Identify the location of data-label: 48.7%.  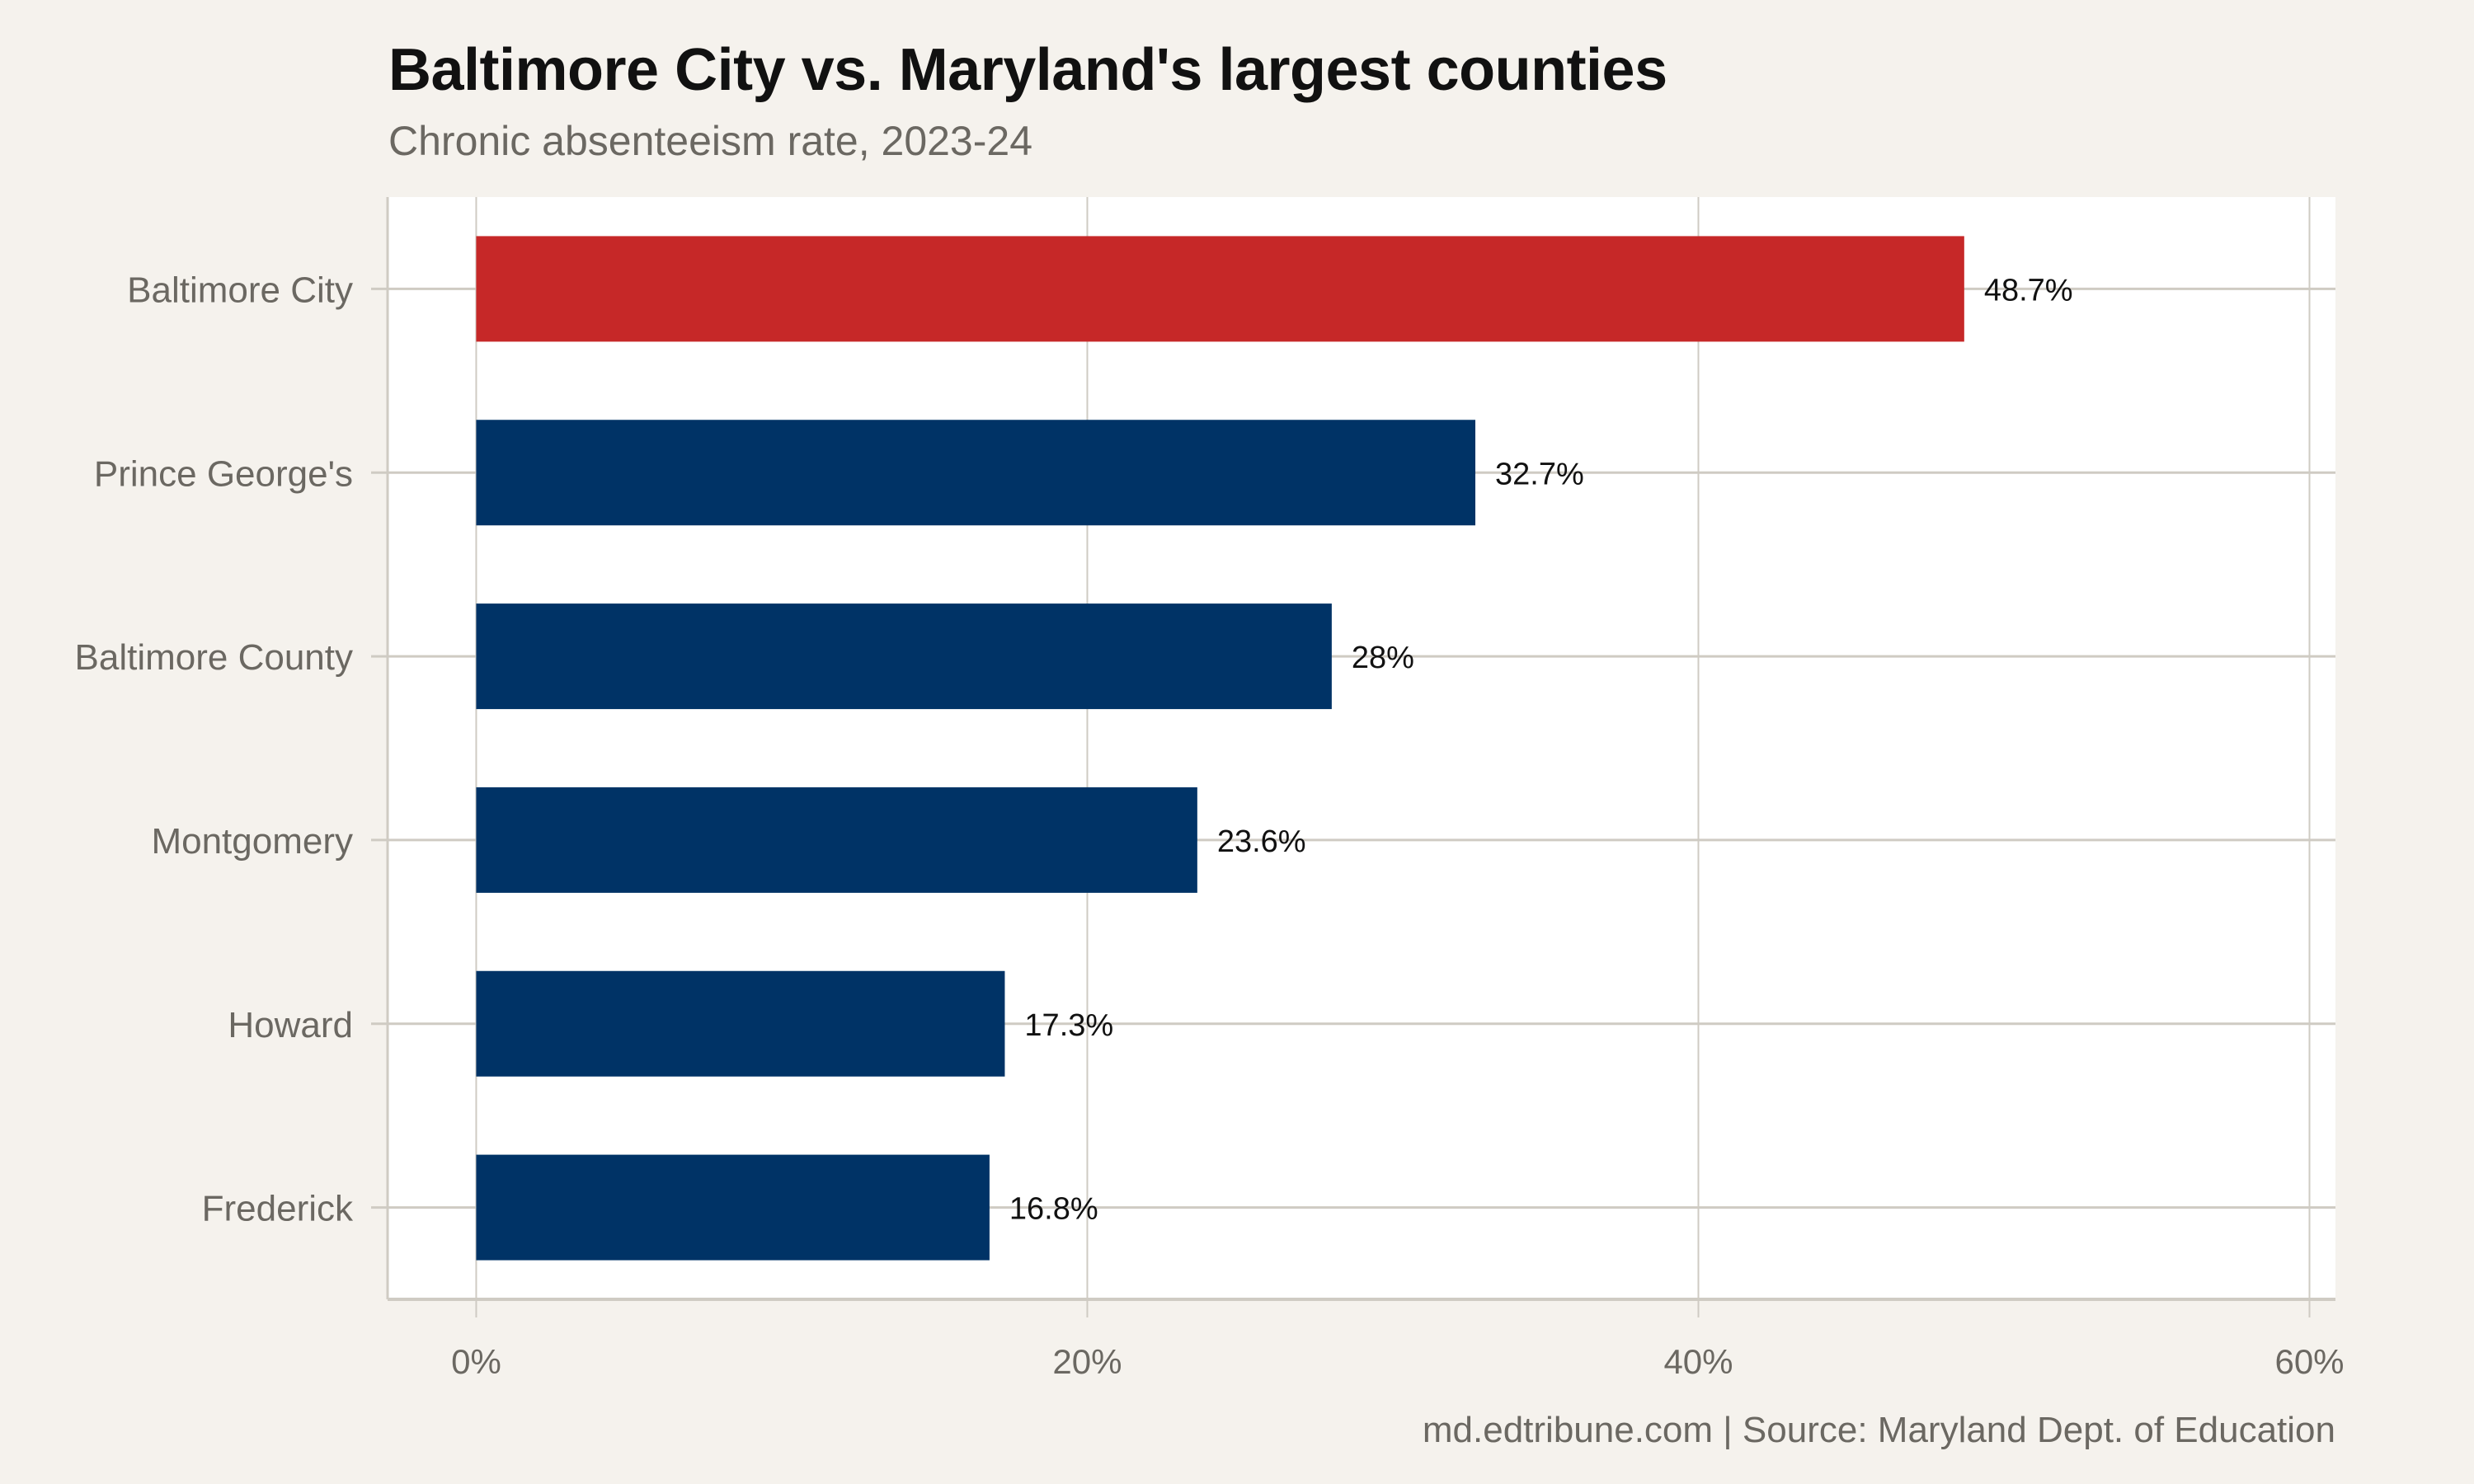
(2028, 290).